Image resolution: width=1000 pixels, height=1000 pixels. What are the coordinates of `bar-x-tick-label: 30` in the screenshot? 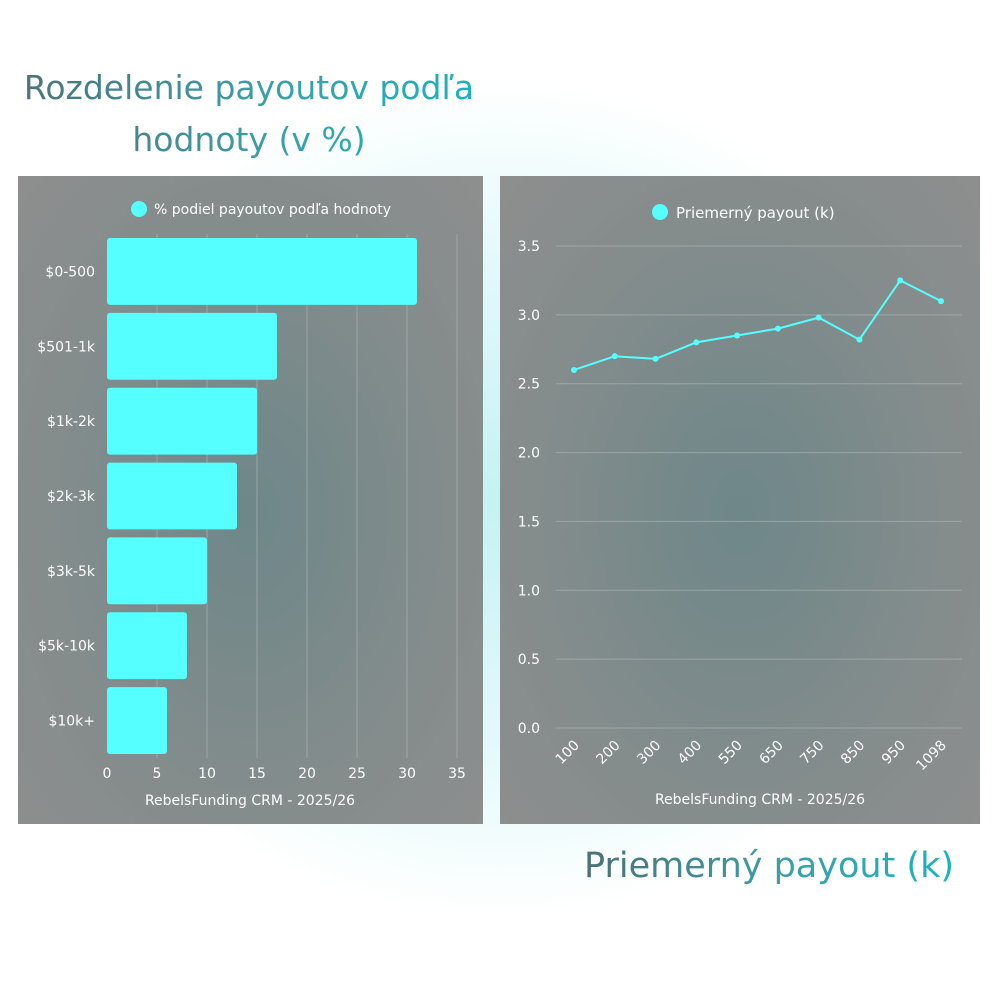 It's located at (407, 774).